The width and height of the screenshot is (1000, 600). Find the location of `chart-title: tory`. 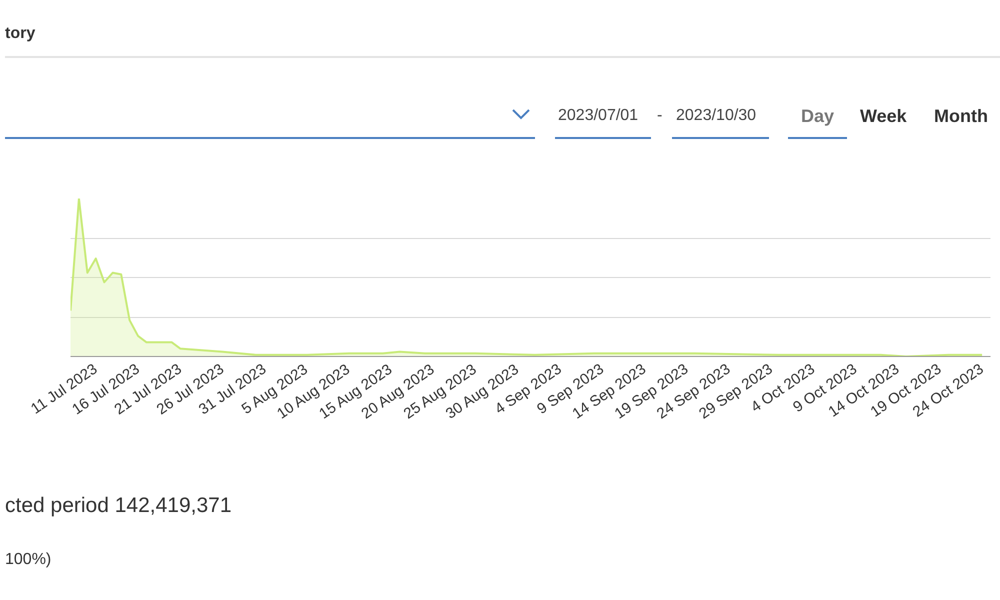

chart-title: tory is located at coordinates (20, 34).